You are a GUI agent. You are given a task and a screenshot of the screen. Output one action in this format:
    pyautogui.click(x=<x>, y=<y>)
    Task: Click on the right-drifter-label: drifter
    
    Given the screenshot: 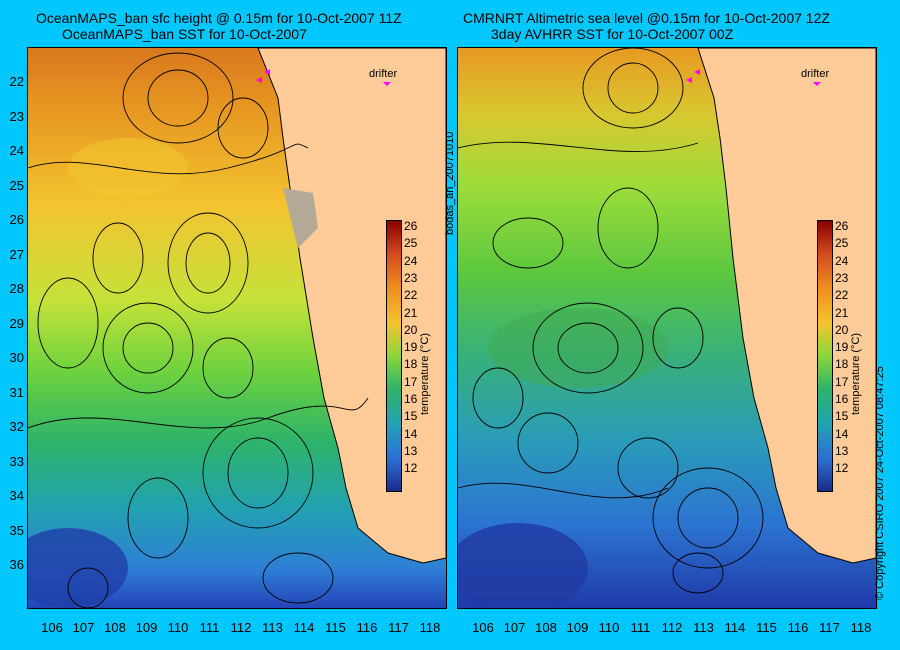 What is the action you would take?
    pyautogui.click(x=815, y=74)
    